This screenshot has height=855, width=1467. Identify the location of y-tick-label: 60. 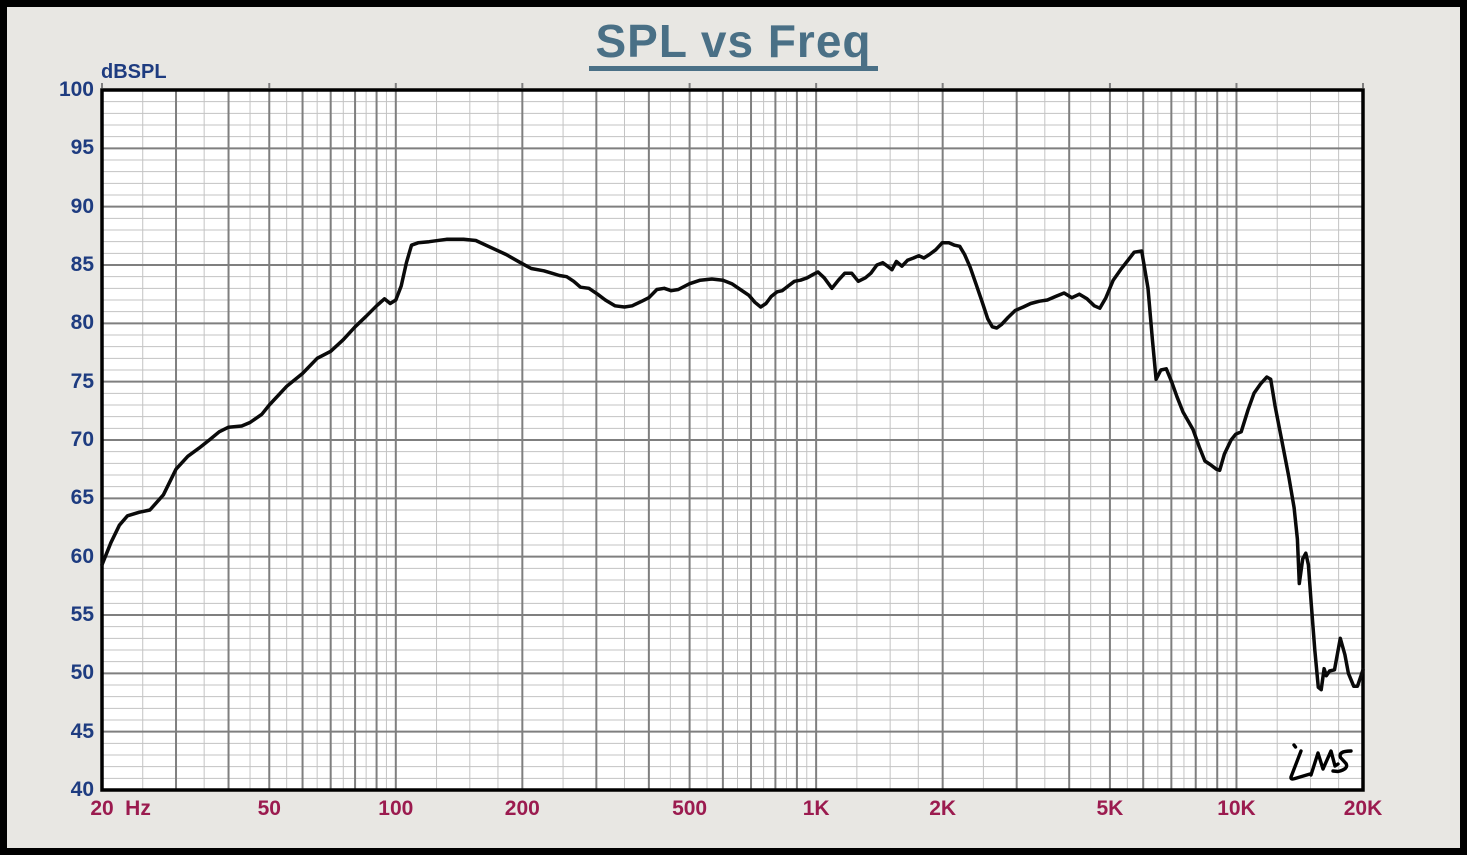
(82, 556).